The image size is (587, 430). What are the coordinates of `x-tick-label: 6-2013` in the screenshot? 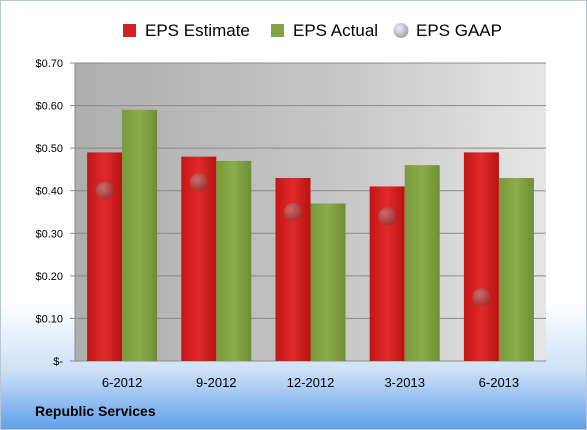 It's located at (499, 382).